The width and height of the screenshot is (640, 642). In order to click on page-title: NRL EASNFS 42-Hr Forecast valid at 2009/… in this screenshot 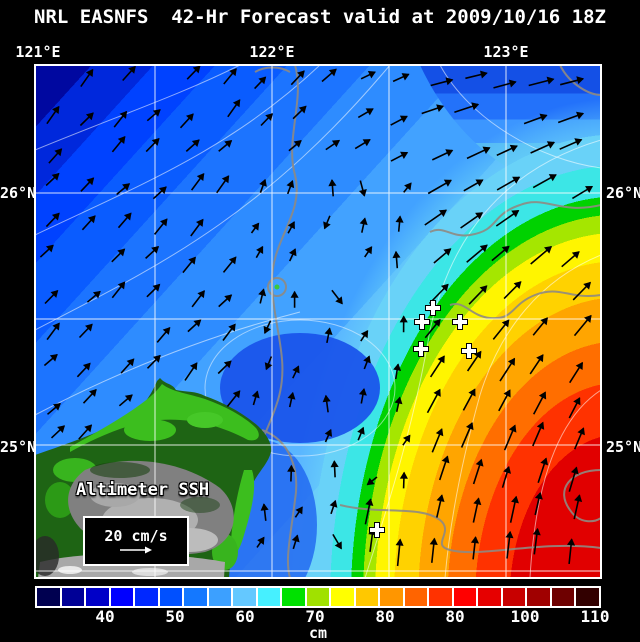, I will do `click(320, 17)`.